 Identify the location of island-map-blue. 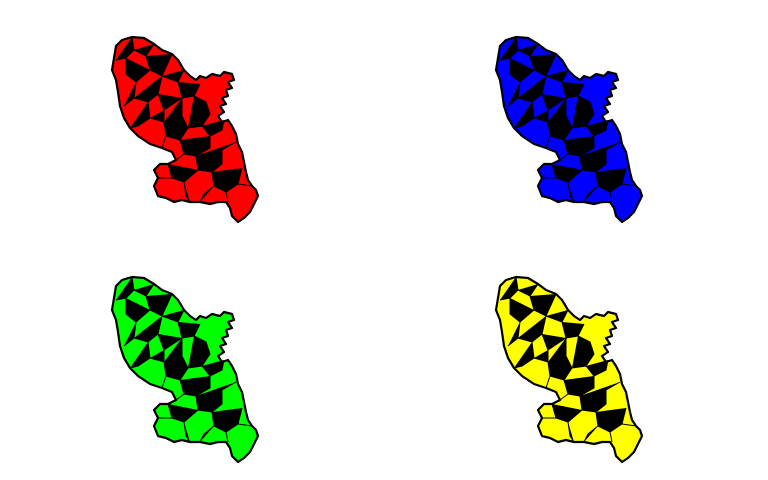
(569, 129).